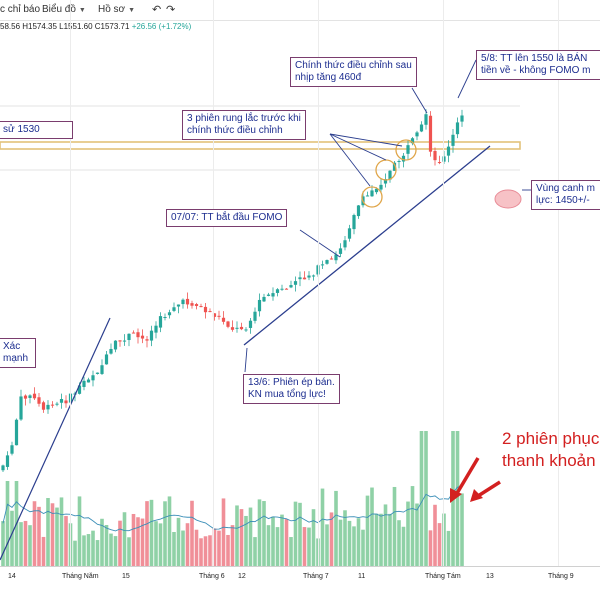 The width and height of the screenshot is (600, 601). Describe the element at coordinates (508, 199) in the screenshot. I see `watch-zone-ellipse` at that location.